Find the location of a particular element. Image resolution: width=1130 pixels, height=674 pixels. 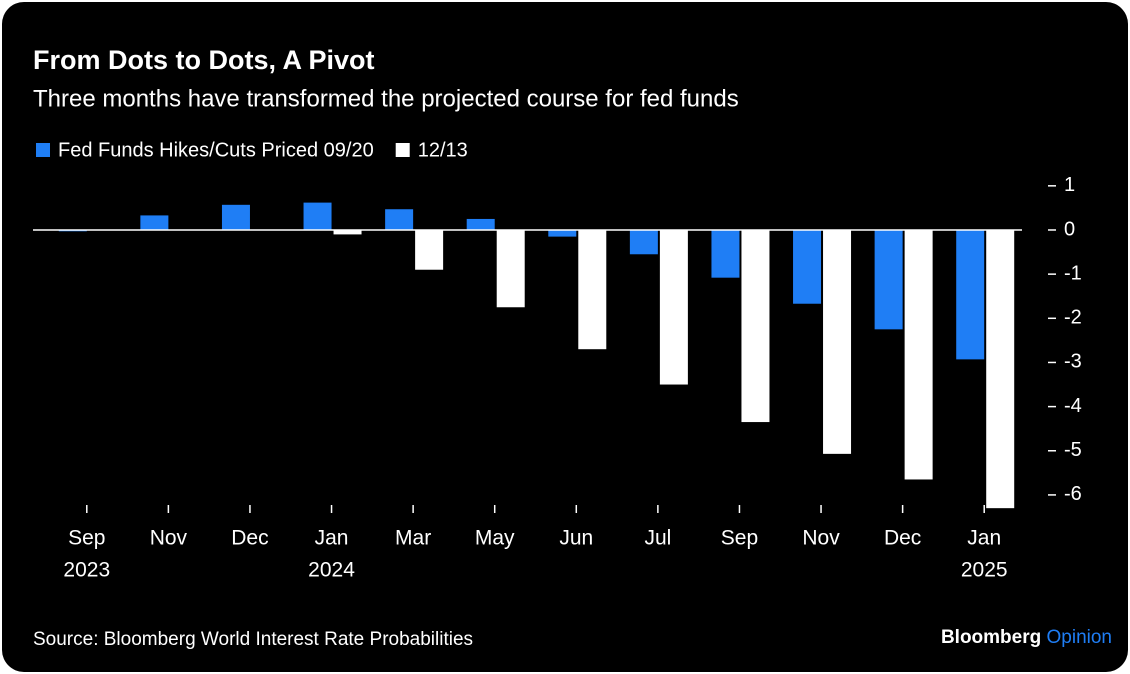

x-tick-label: Jul is located at coordinates (657, 538).